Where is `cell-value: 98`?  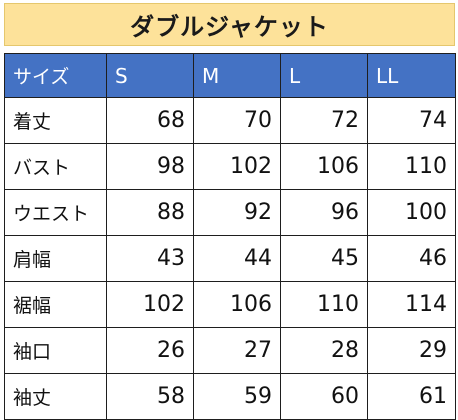 cell-value: 98 is located at coordinates (150, 166).